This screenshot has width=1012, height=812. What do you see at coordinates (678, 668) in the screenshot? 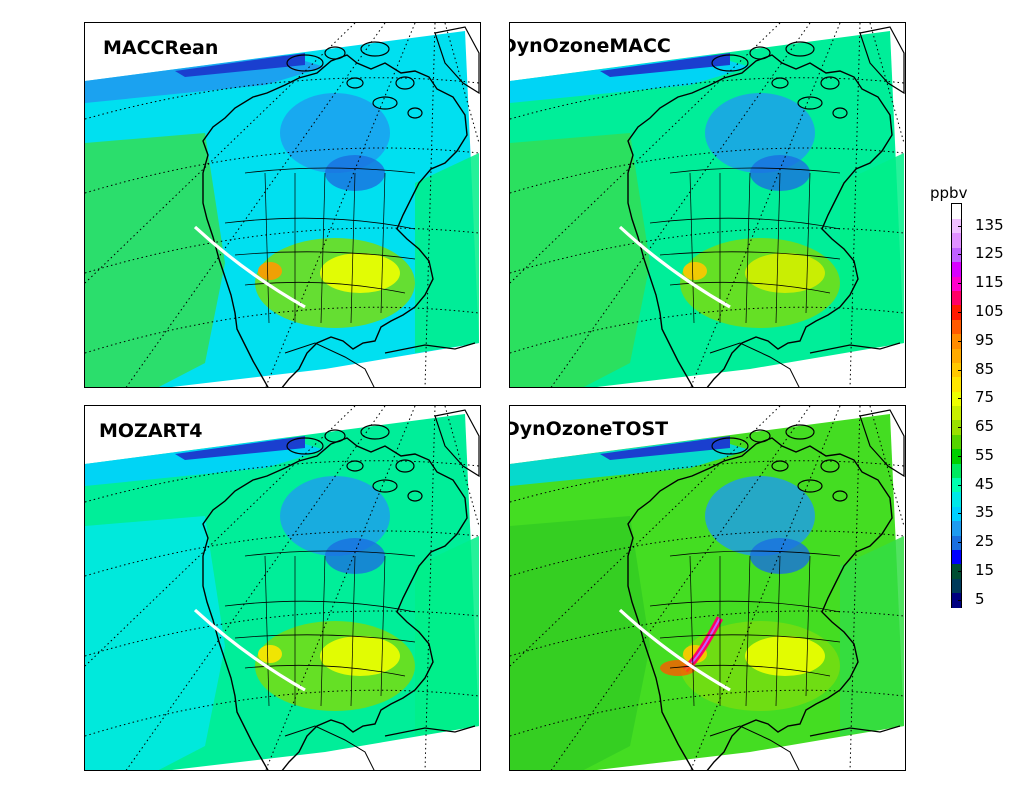
I see `intrusion-spread` at bounding box center [678, 668].